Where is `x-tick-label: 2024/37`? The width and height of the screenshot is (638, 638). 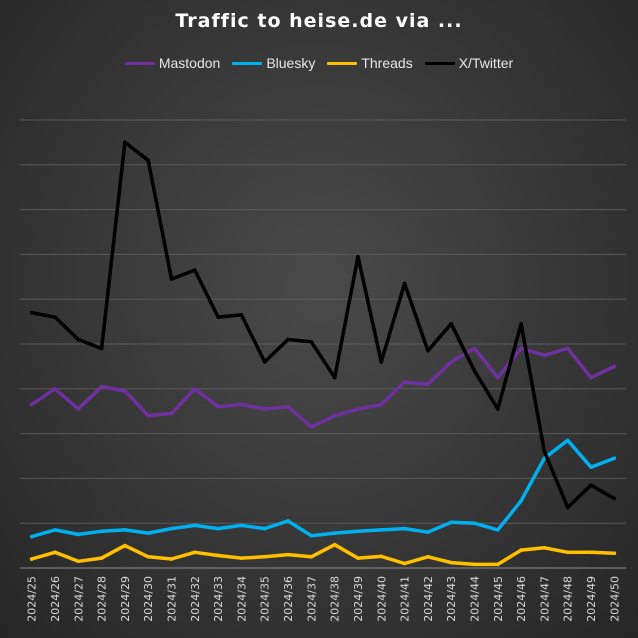 x-tick-label: 2024/37 is located at coordinates (311, 599).